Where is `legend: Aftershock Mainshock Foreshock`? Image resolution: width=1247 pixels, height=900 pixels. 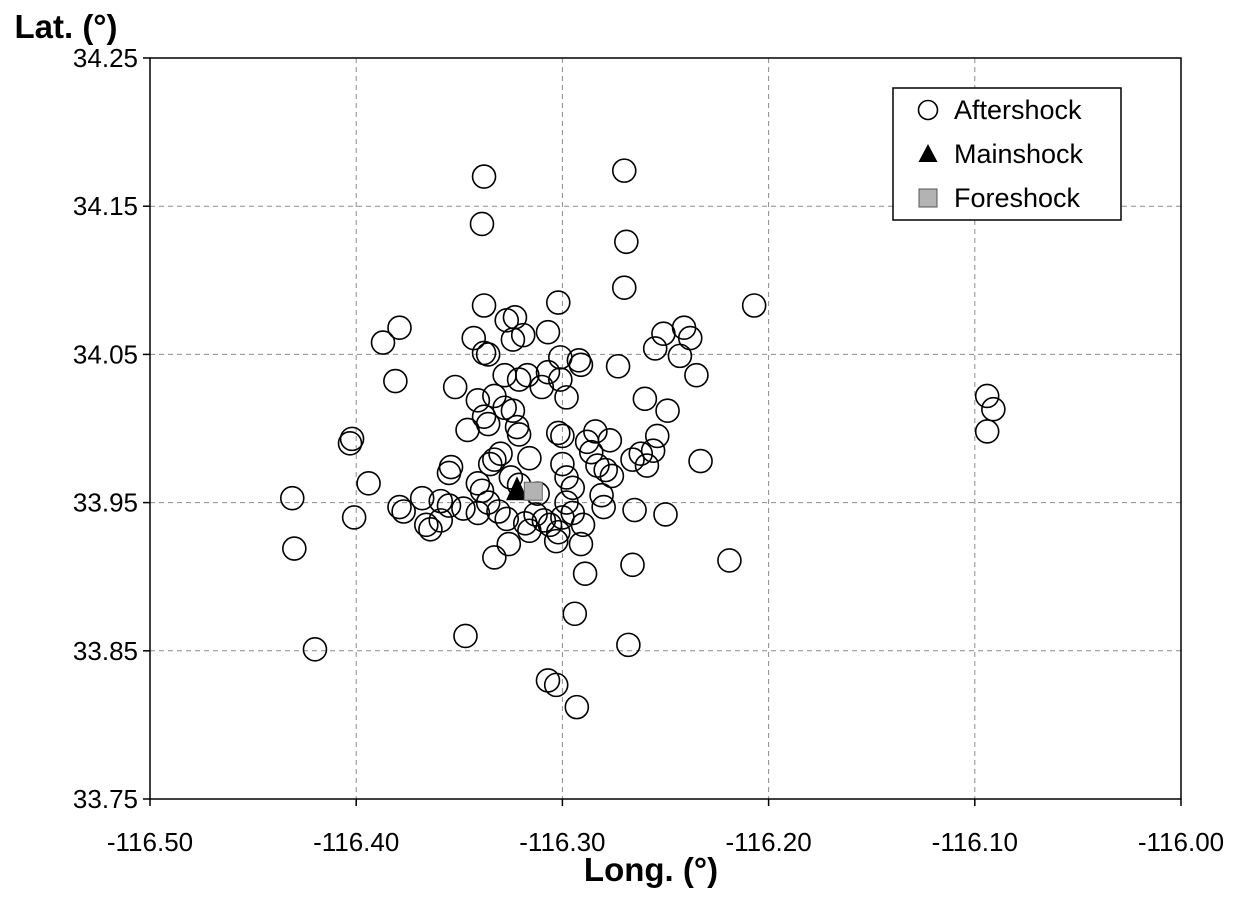 legend: Aftershock Mainshock Foreshock is located at coordinates (1007, 154).